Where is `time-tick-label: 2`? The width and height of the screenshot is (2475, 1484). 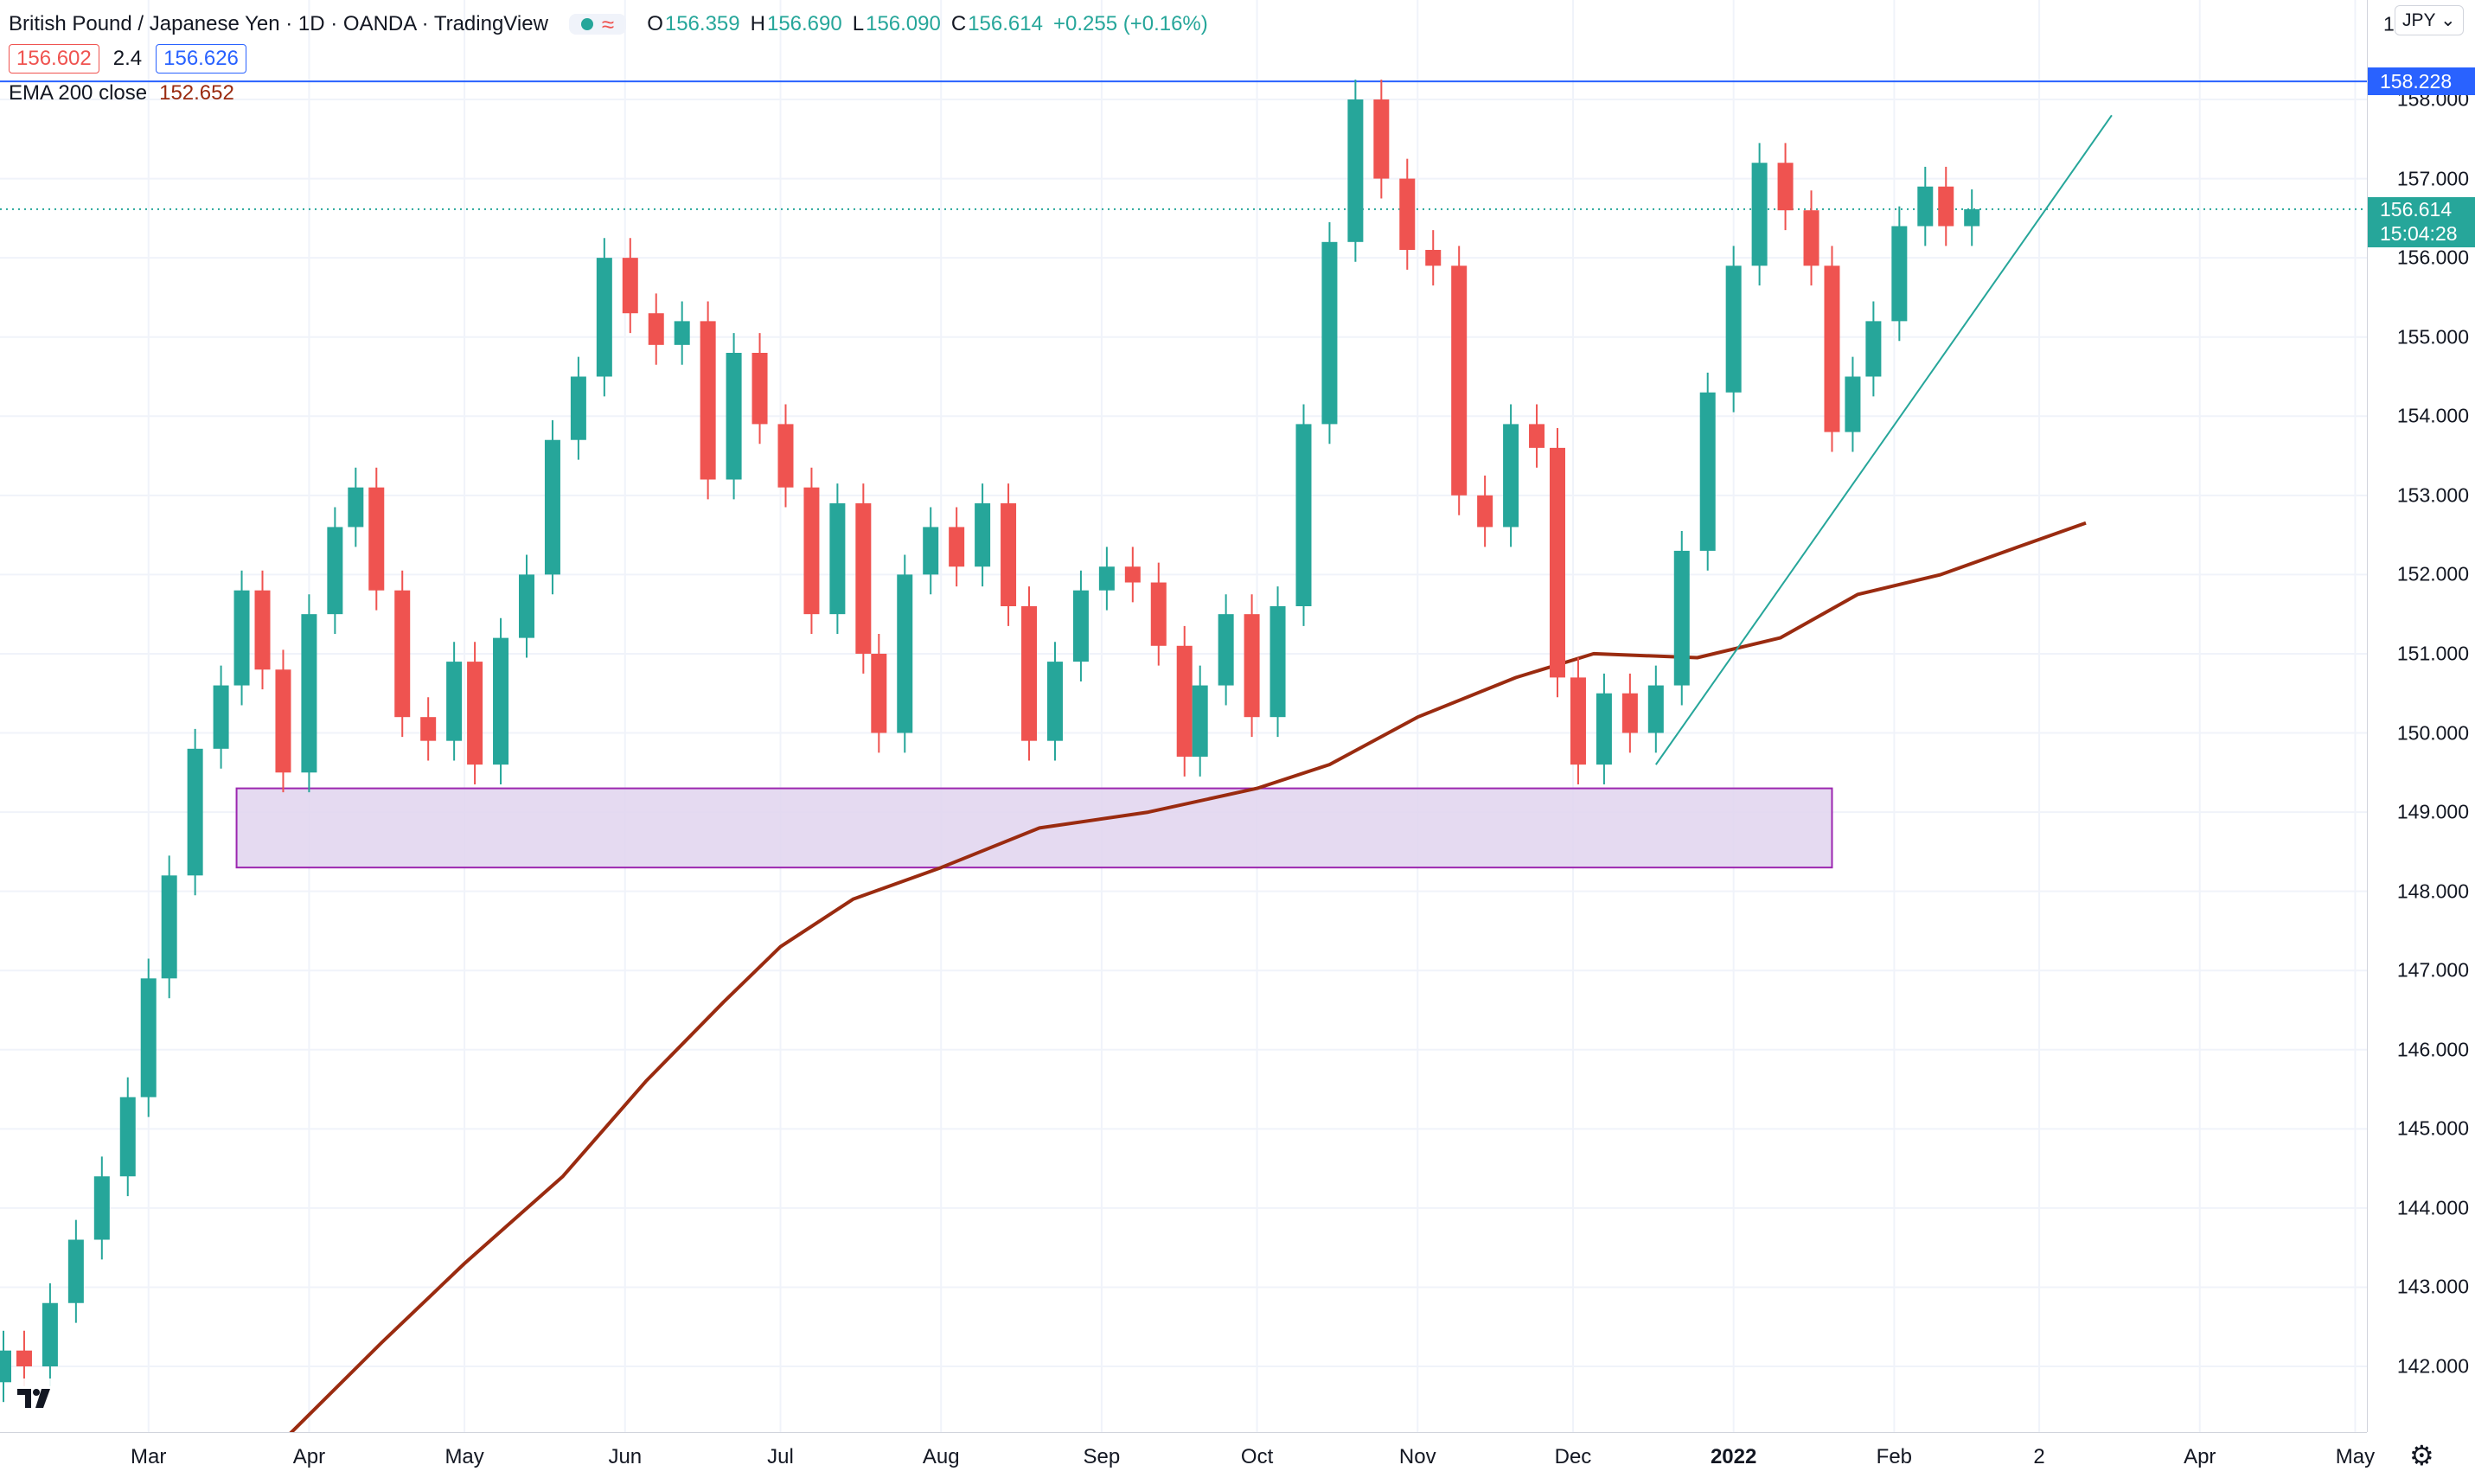 time-tick-label: 2 is located at coordinates (2039, 1456).